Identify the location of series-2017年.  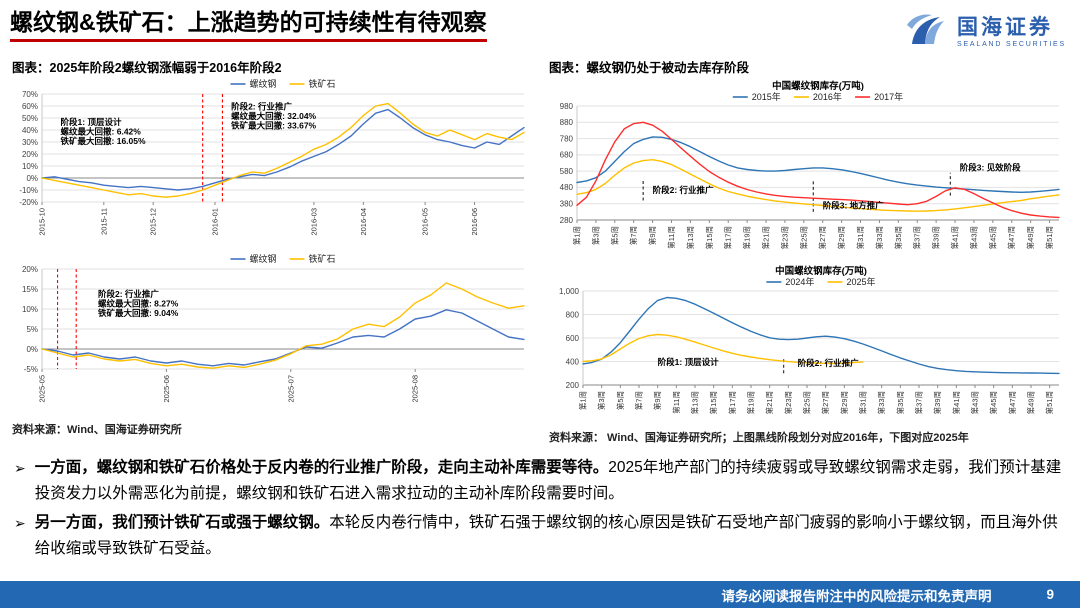
(818, 170).